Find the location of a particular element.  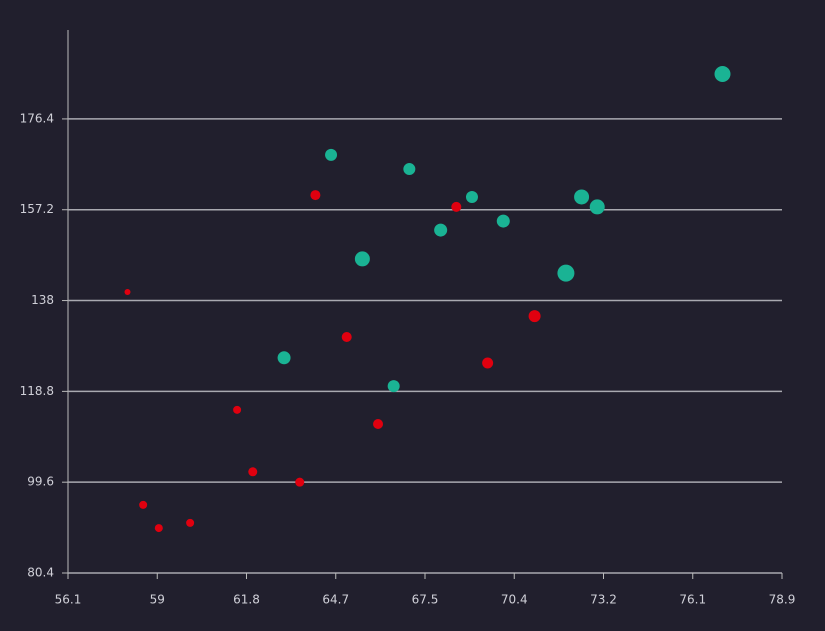

y-tick-label: 99.6 is located at coordinates (40, 482).